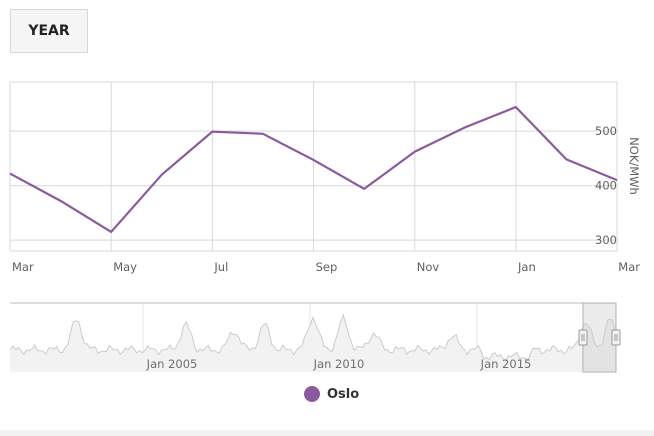 The height and width of the screenshot is (436, 654). What do you see at coordinates (583, 337) in the screenshot?
I see `navigator-handle-left` at bounding box center [583, 337].